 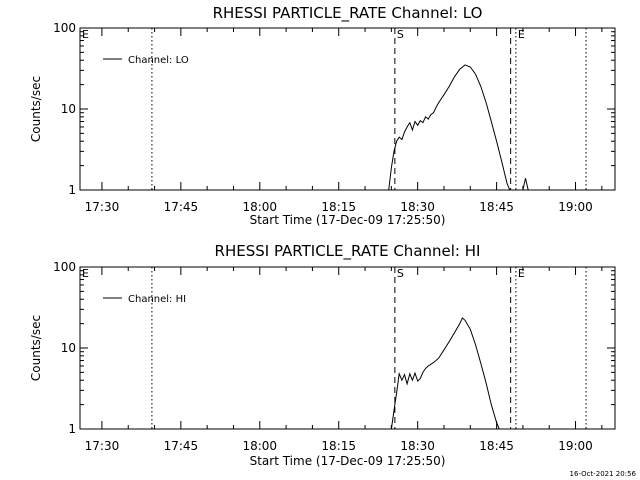 What do you see at coordinates (348, 13) in the screenshot?
I see `chart-title: RHESSI PARTICLE_RATE Channel: LO` at bounding box center [348, 13].